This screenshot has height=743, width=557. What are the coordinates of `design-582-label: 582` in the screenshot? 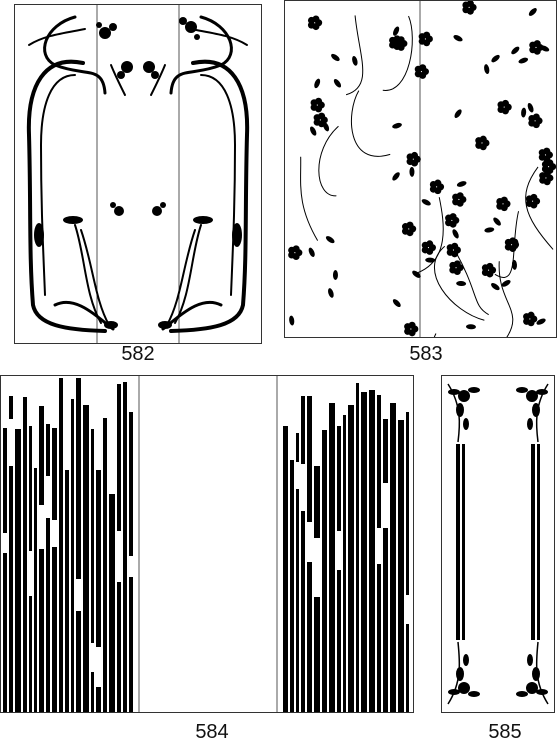 It's located at (138, 354).